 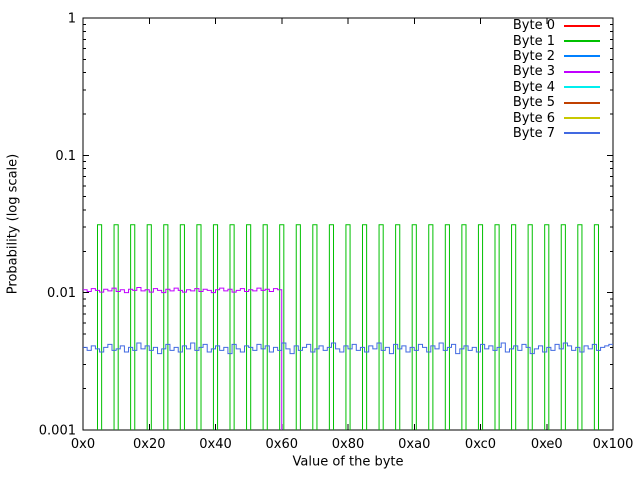 What do you see at coordinates (556, 56) in the screenshot?
I see `legend-item: Byte 2` at bounding box center [556, 56].